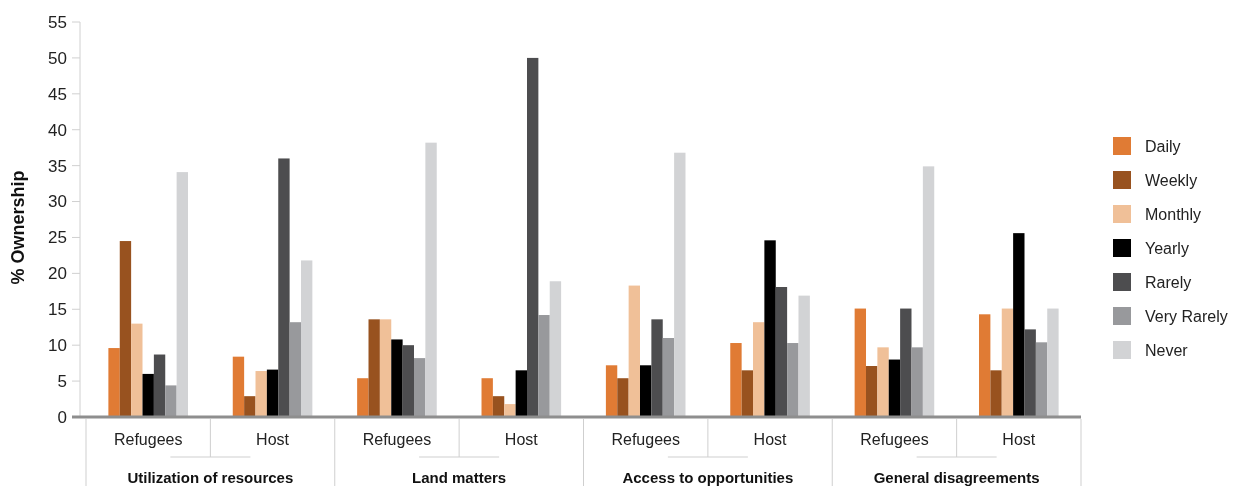 Image resolution: width=1249 pixels, height=486 pixels. What do you see at coordinates (1167, 350) in the screenshot?
I see `legend-label: Never` at bounding box center [1167, 350].